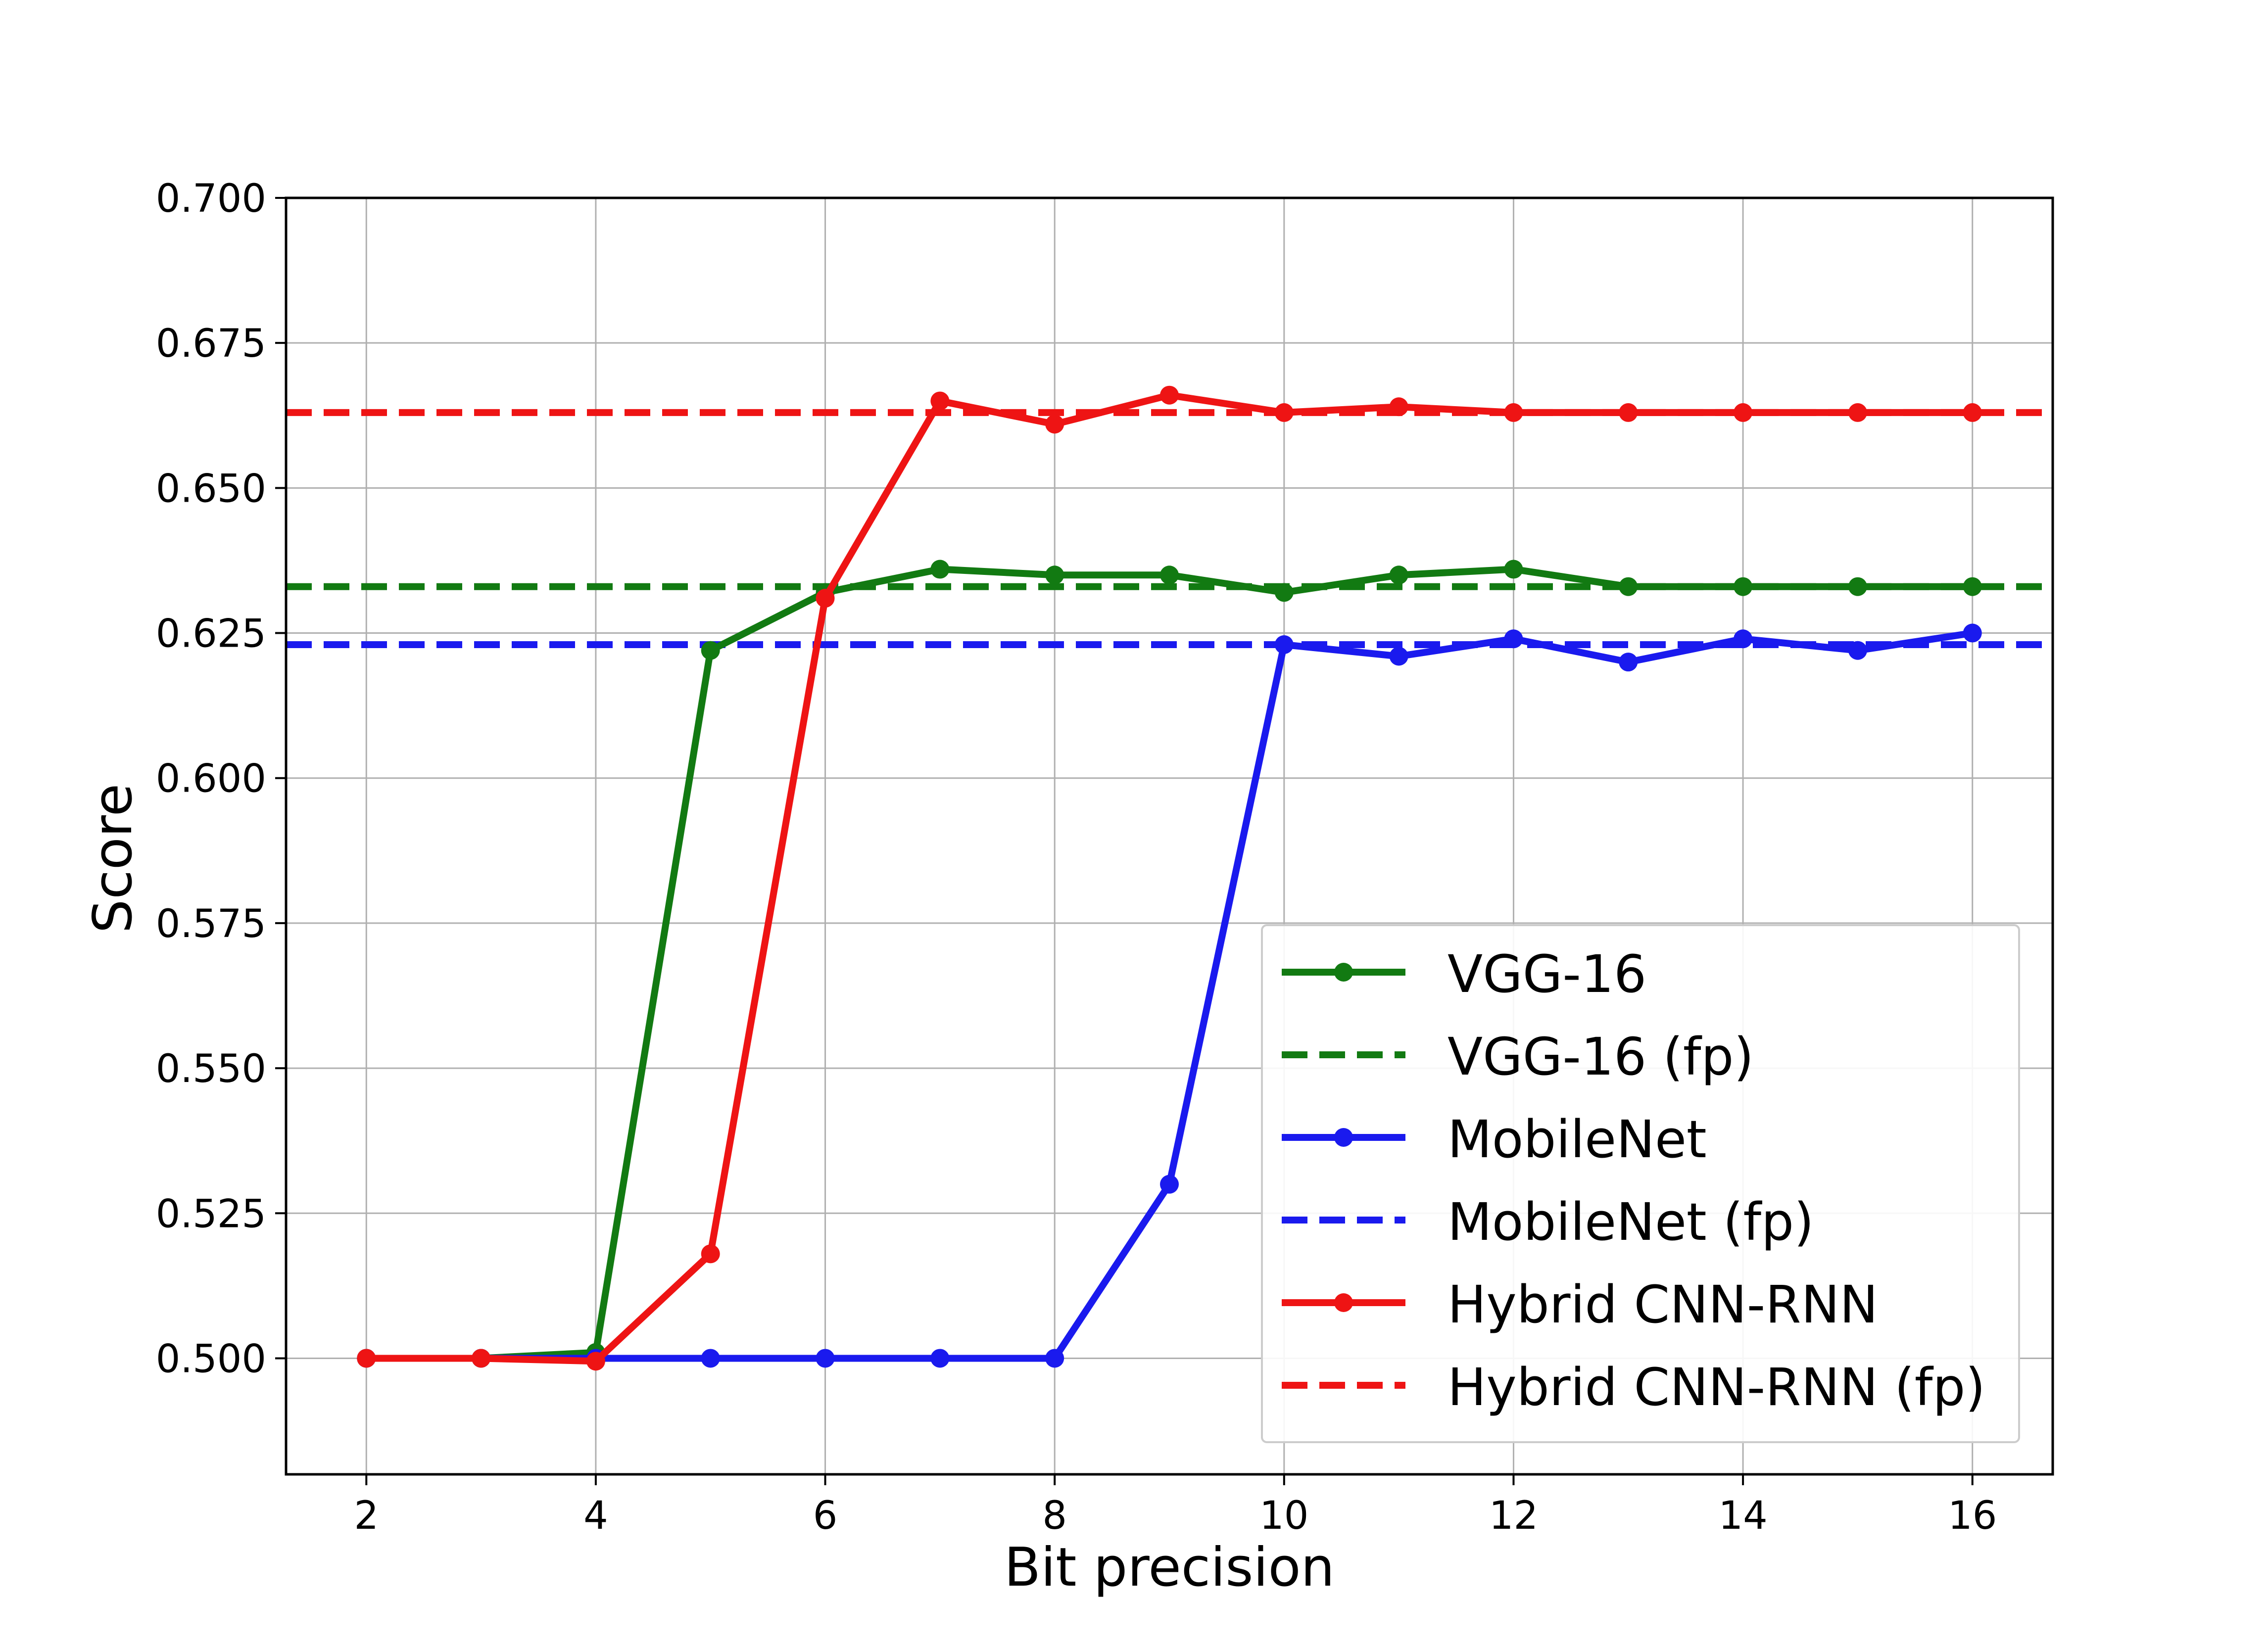 This screenshot has width=2268, height=1647. What do you see at coordinates (211, 1214) in the screenshot?
I see `y-tick-label: 0.525` at bounding box center [211, 1214].